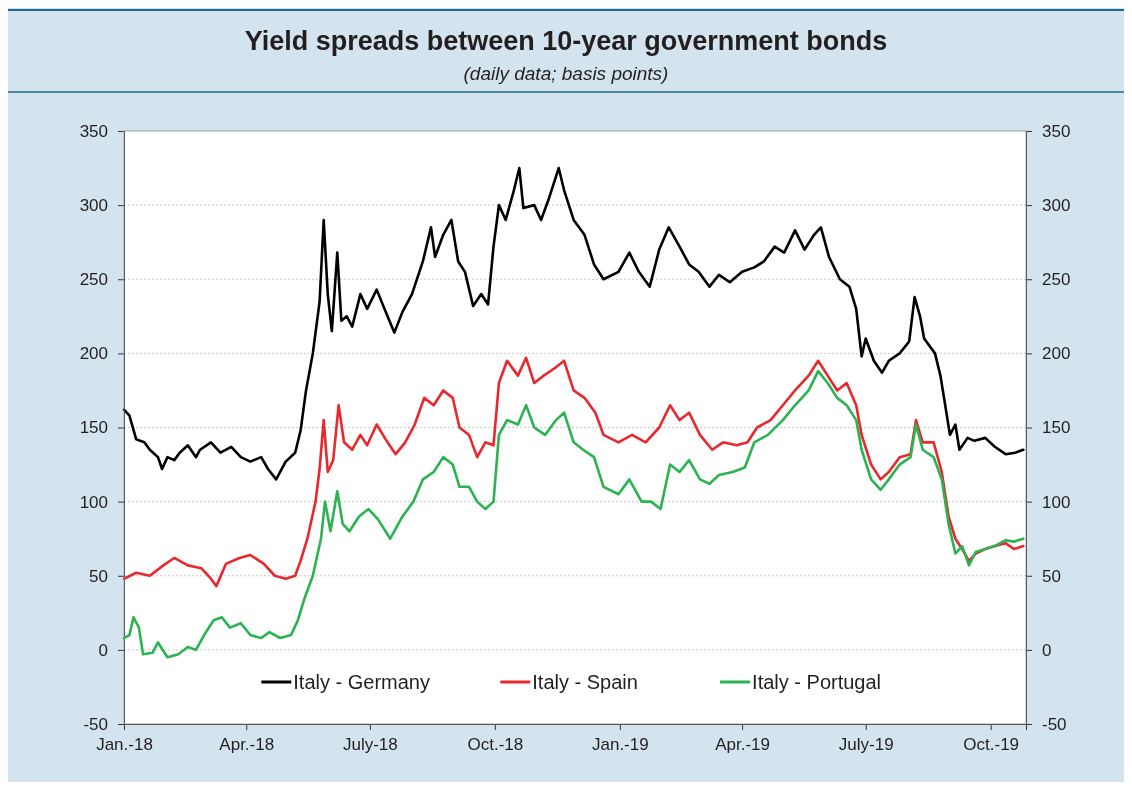 The width and height of the screenshot is (1132, 790). I want to click on chart-title: Yield spreads between 10-year government bonds, so click(566, 41).